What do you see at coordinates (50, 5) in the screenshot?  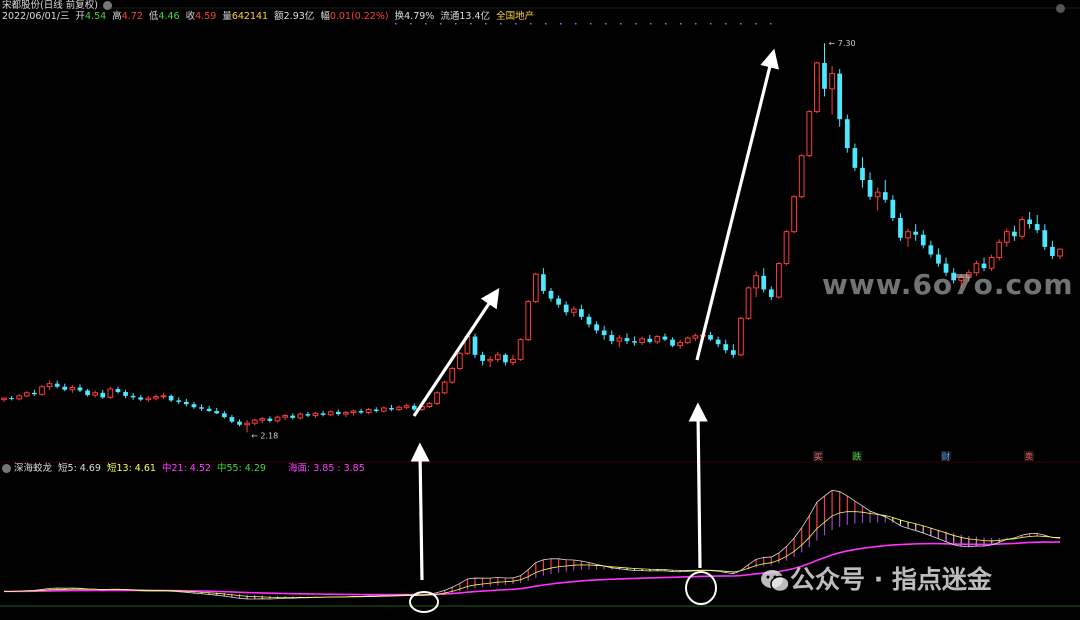 I see `stock-title: 宋都股份(日线 前复权)` at bounding box center [50, 5].